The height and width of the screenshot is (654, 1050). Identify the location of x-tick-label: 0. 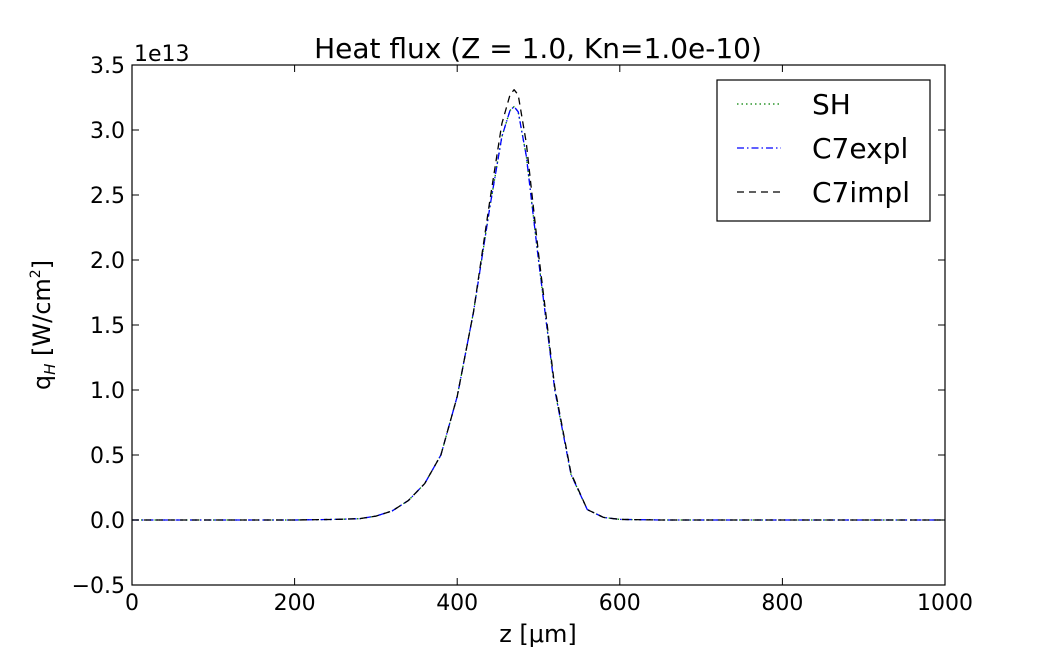
(132, 603).